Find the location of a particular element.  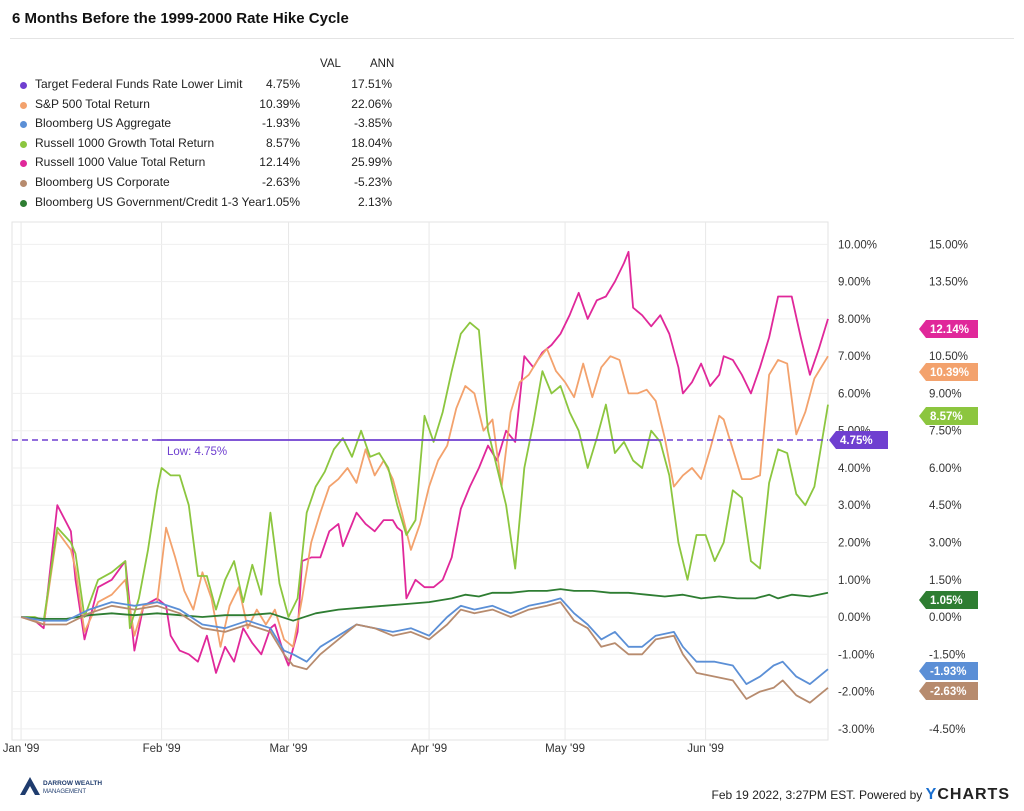

legend-series-val: 4.75% is located at coordinates (282, 84).